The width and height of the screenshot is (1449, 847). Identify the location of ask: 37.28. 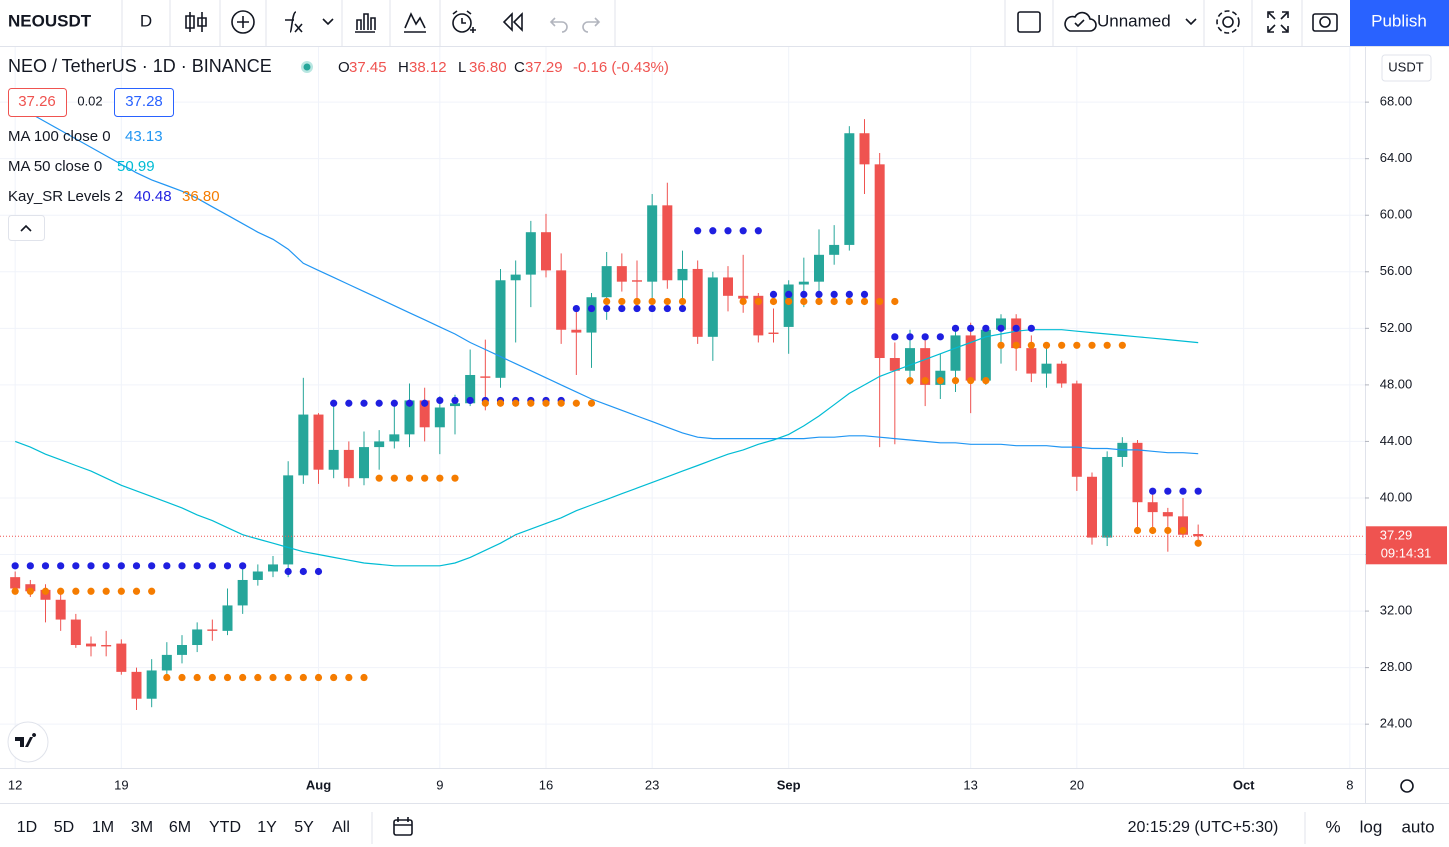
(144, 101).